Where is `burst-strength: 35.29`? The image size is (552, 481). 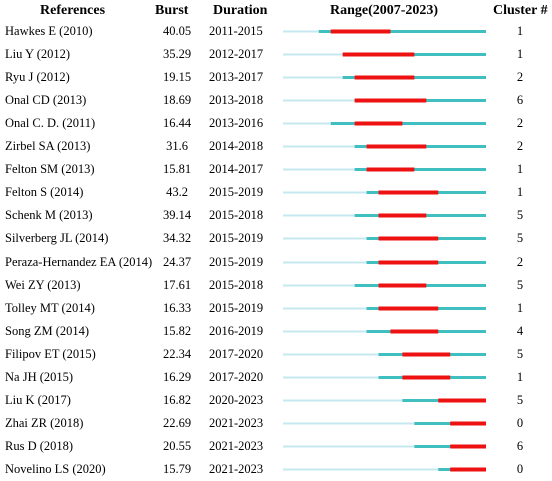 burst-strength: 35.29 is located at coordinates (177, 54).